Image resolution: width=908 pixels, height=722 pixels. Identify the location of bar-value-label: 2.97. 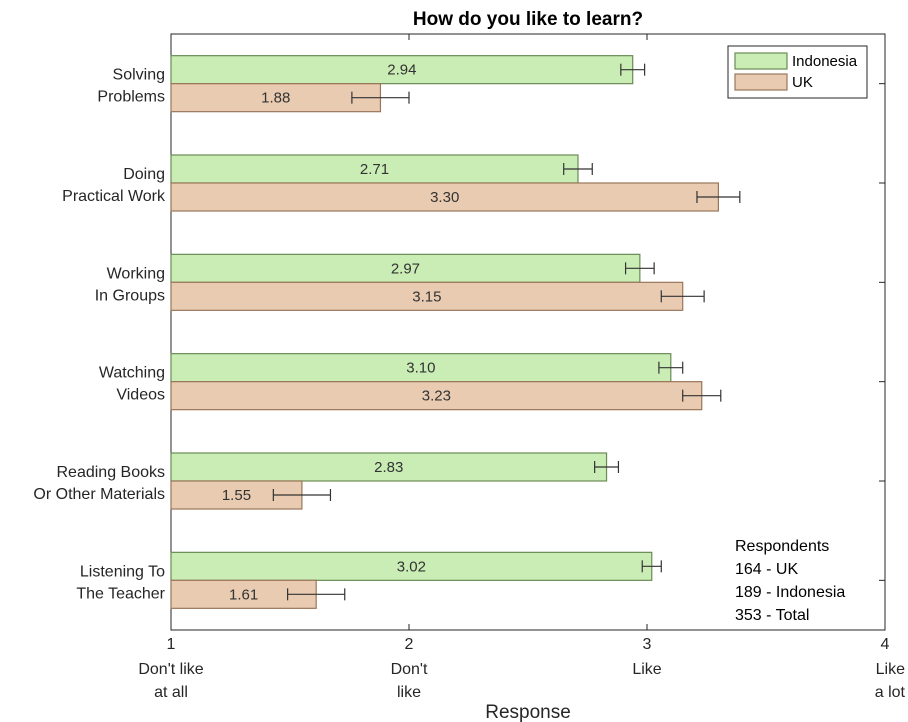
(405, 268).